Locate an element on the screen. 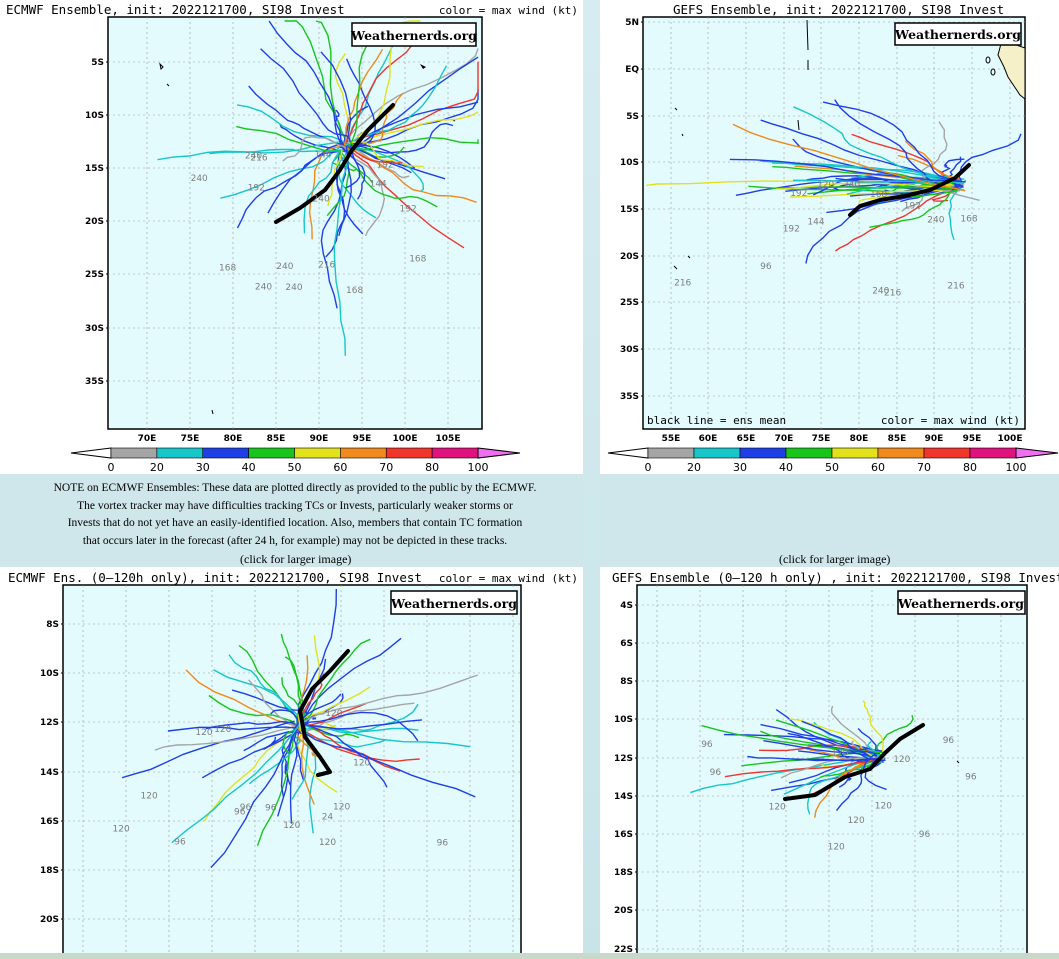 Image resolution: width=1059 pixels, height=959 pixels. lat-tick-label: 10S is located at coordinates (629, 163).